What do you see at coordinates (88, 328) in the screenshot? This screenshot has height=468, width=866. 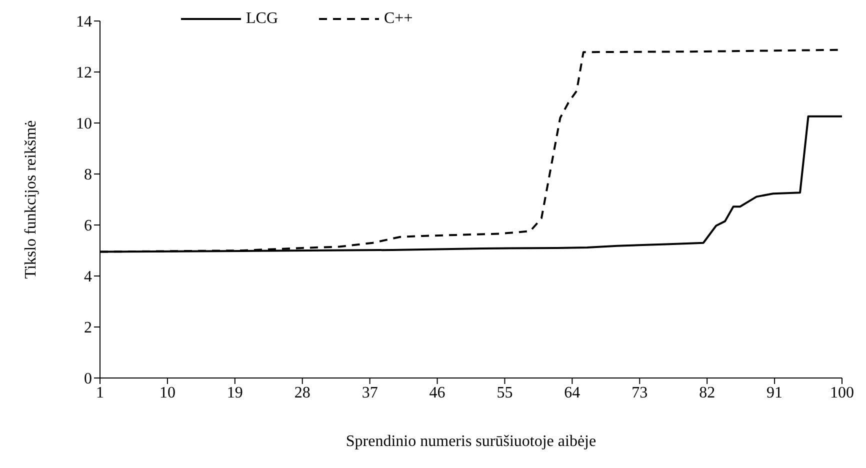 I see `y-tick-label: 2` at bounding box center [88, 328].